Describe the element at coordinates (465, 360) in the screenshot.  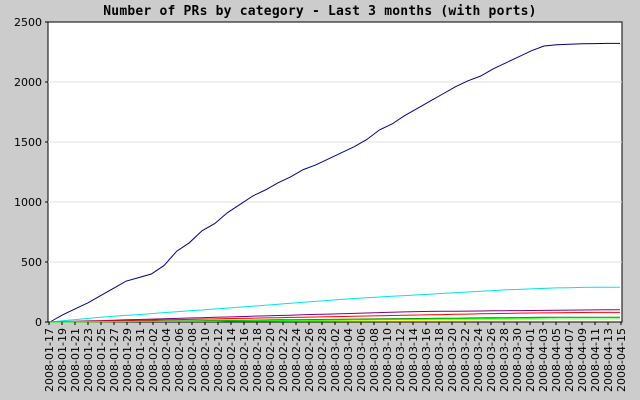
I see `x-tick-label: 2008-03-22` at that location.